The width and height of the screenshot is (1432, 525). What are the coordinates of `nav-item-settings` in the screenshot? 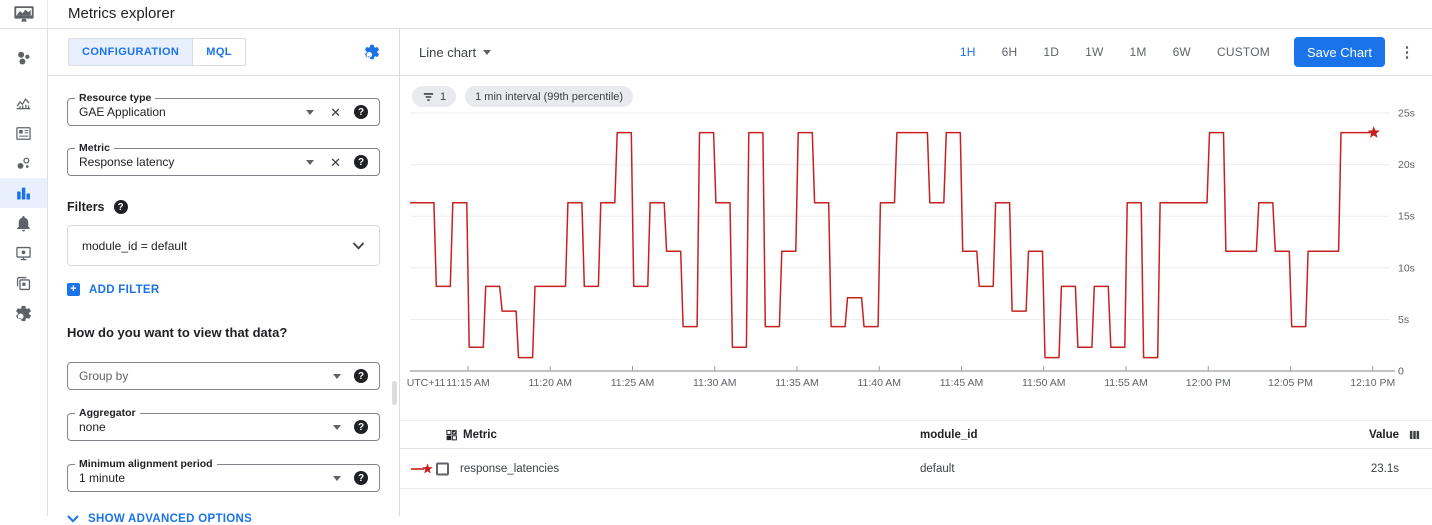 It's located at (23, 313).